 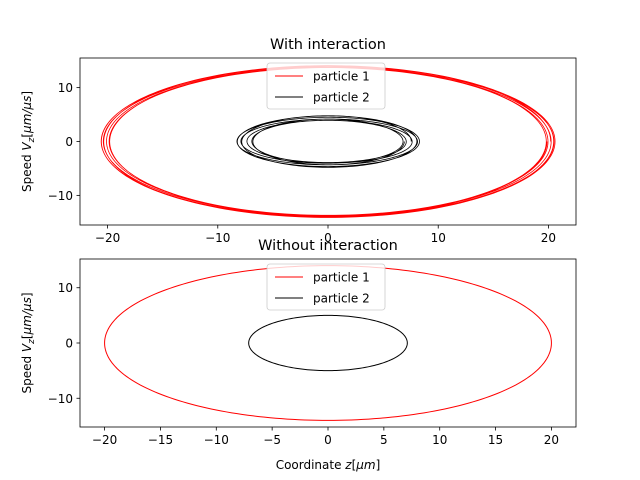 What do you see at coordinates (384, 440) in the screenshot?
I see `x-tick-label: 5` at bounding box center [384, 440].